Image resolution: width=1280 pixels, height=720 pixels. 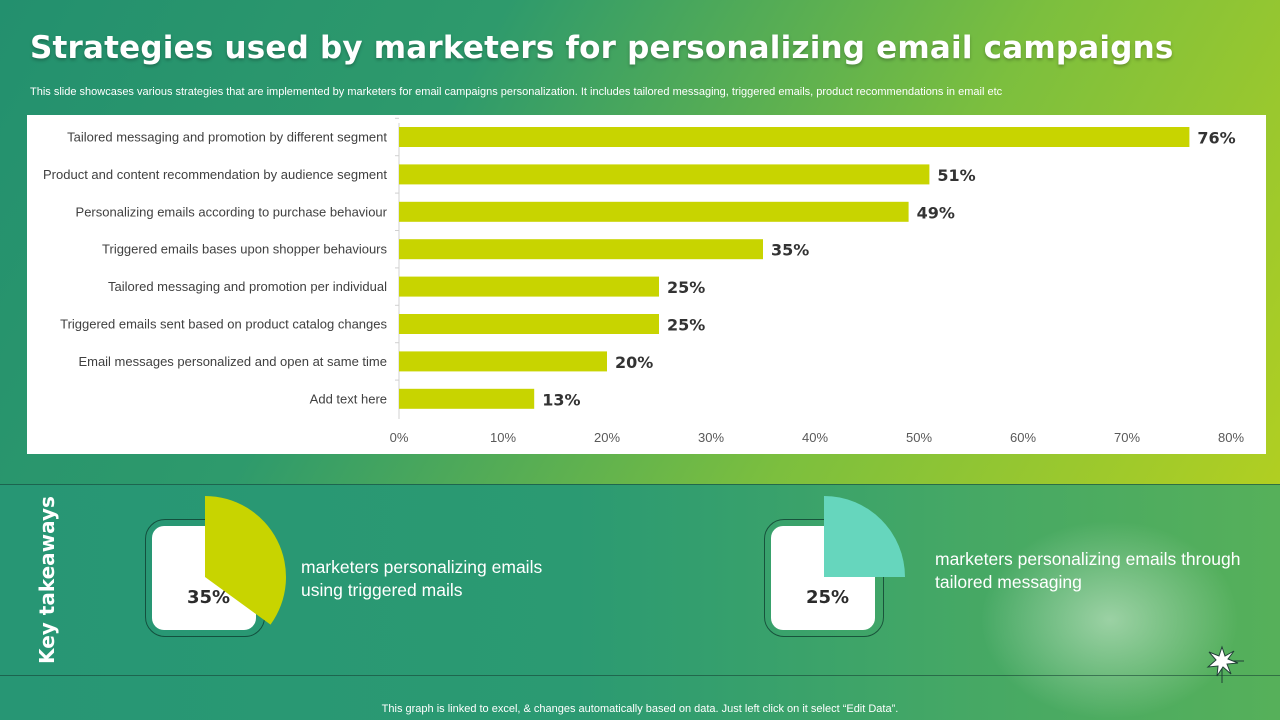 What do you see at coordinates (1225, 664) in the screenshot?
I see `starburst-icon` at bounding box center [1225, 664].